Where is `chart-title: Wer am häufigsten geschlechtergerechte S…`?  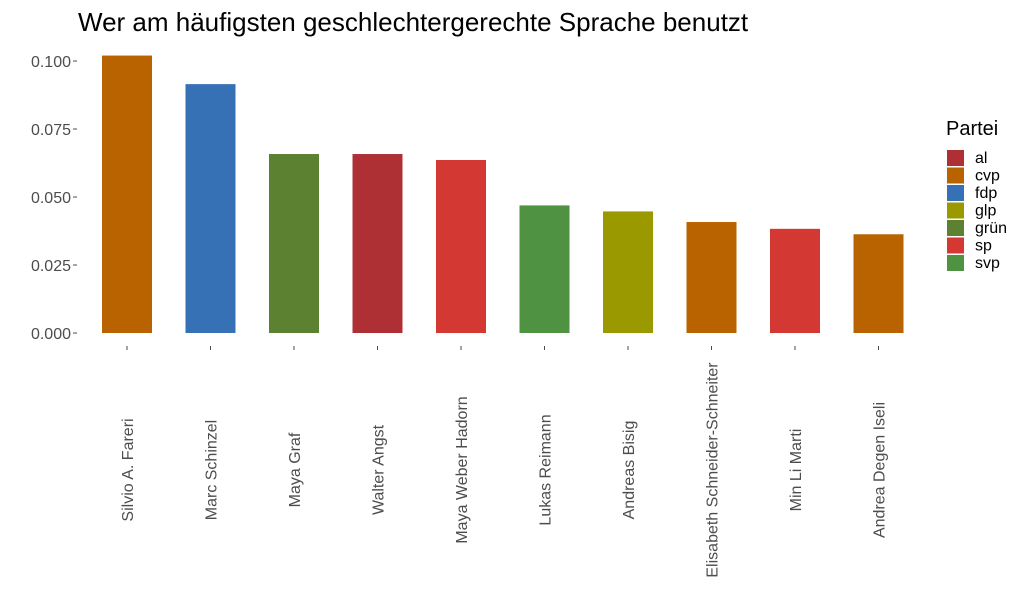 chart-title: Wer am häufigsten geschlechtergerechte S… is located at coordinates (413, 22).